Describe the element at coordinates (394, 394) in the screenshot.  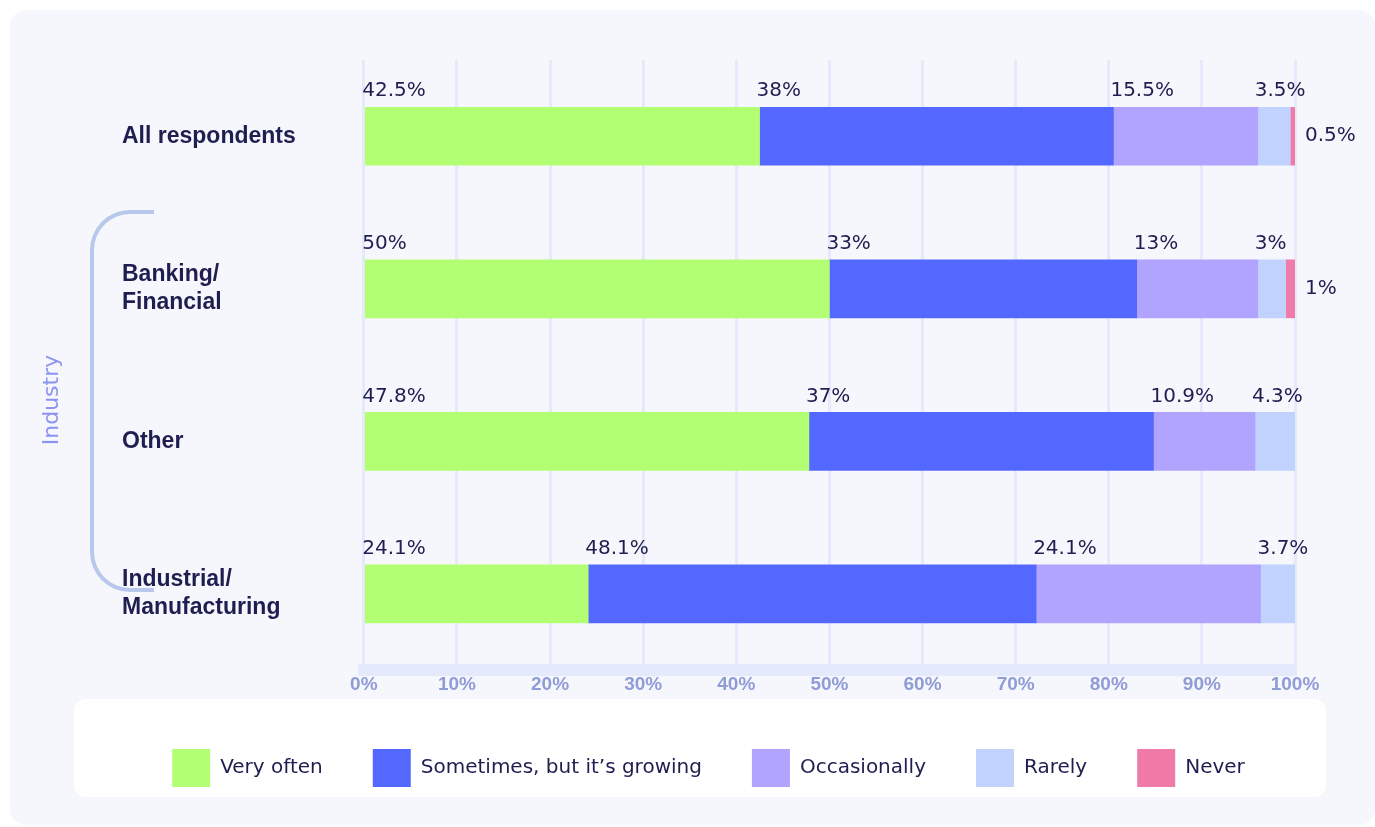
I see `data-label: 47.8%` at that location.